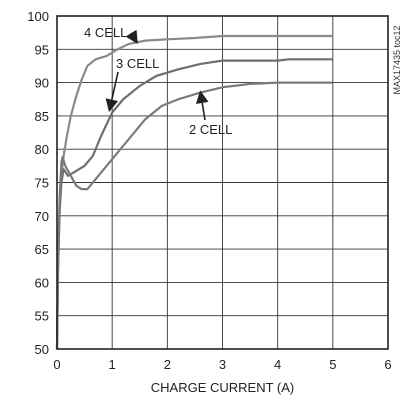 The height and width of the screenshot is (405, 409). What do you see at coordinates (42, 116) in the screenshot?
I see `y-tick-label: 85` at bounding box center [42, 116].